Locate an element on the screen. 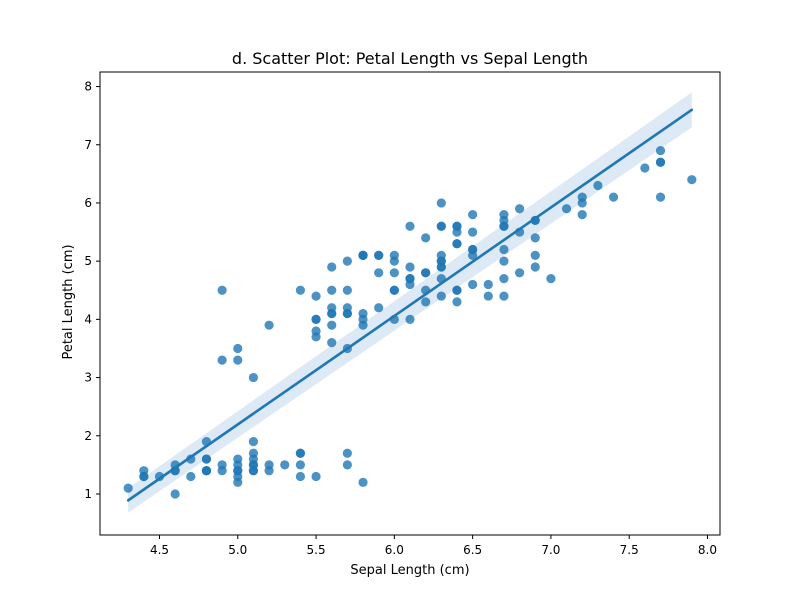  y-tick-label: 5 is located at coordinates (88, 261).